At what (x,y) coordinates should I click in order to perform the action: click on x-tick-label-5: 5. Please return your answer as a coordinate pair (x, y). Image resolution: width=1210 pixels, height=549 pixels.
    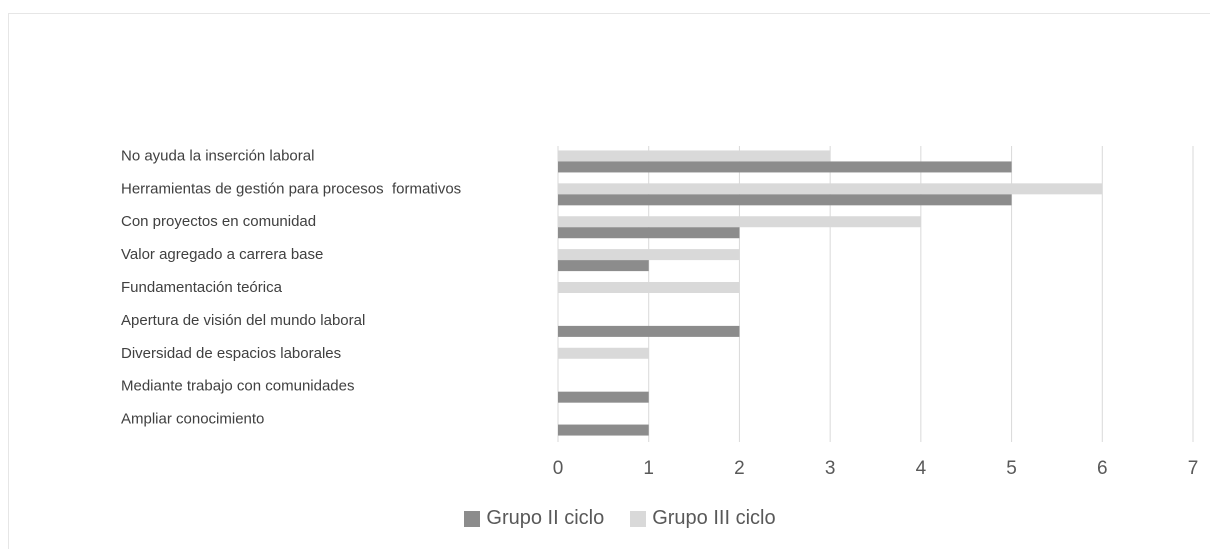
    Looking at the image, I should click on (1011, 468).